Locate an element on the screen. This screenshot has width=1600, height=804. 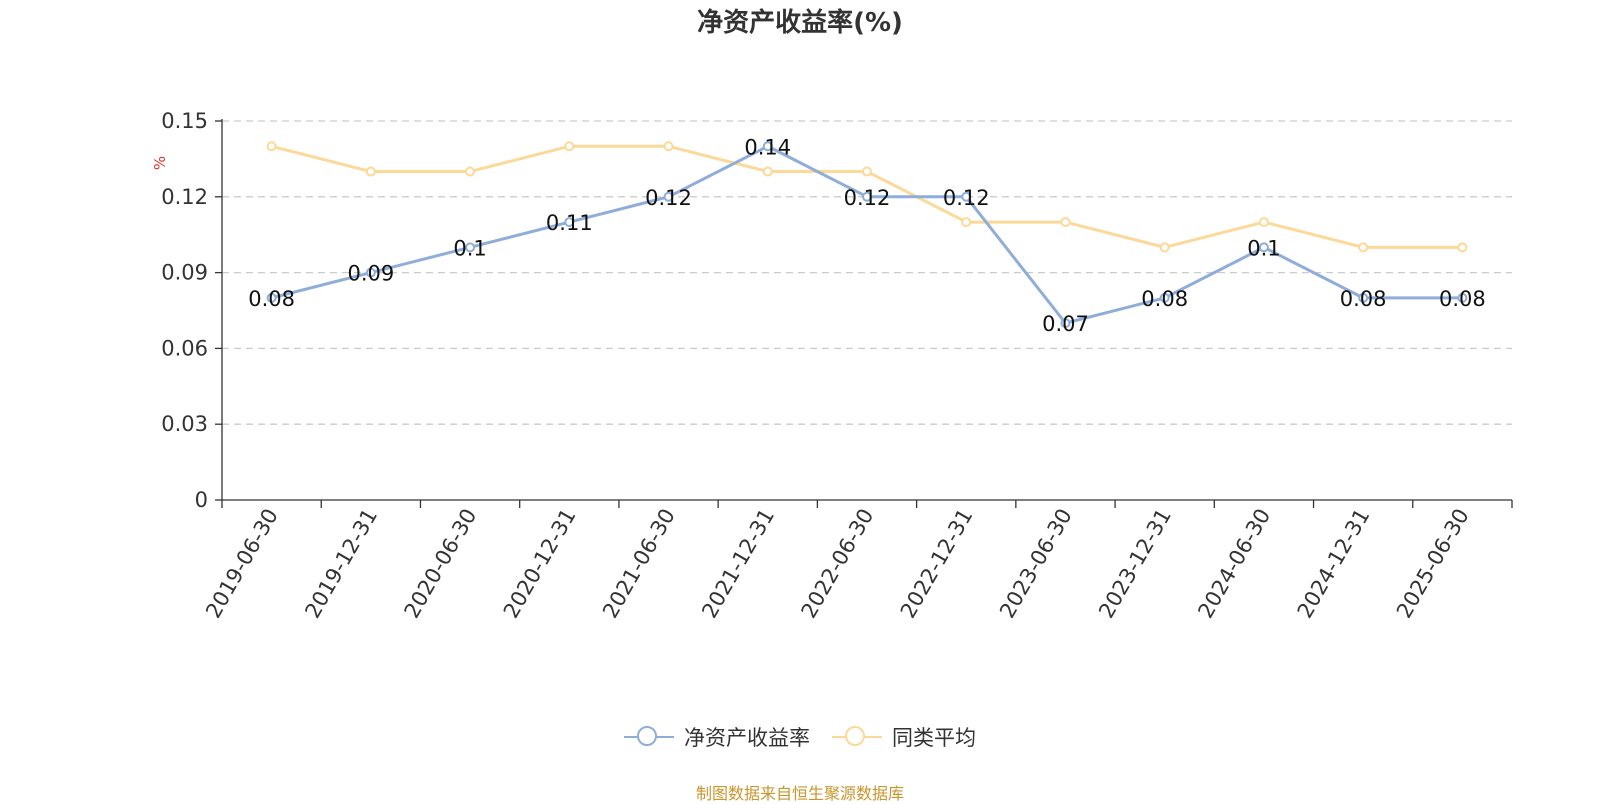
x-tick-label: 2019-12-31 is located at coordinates (341, 564).